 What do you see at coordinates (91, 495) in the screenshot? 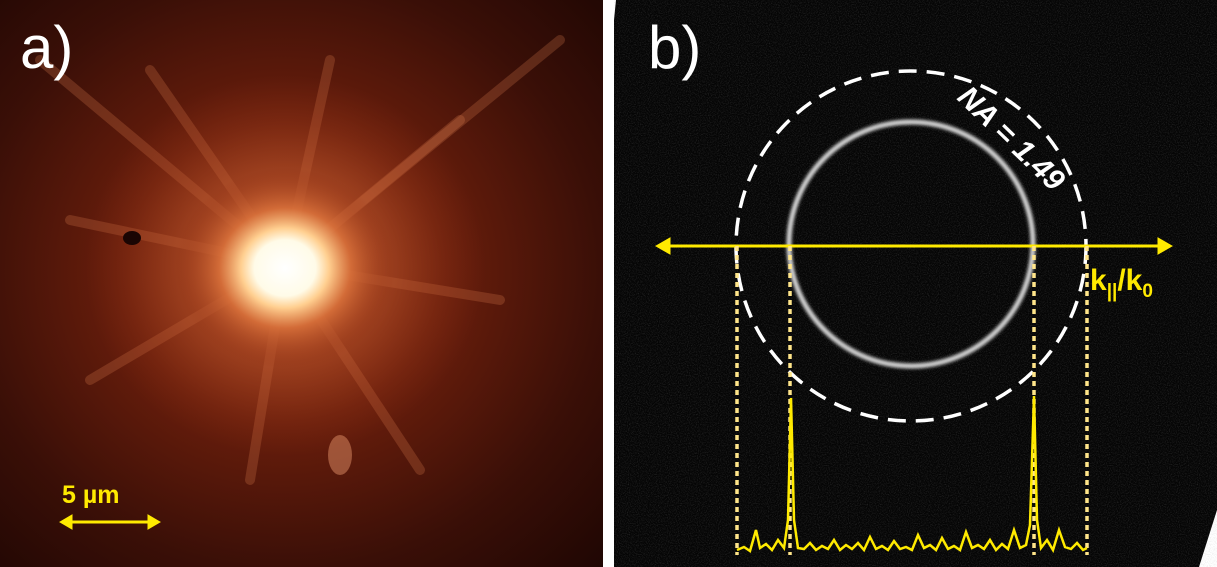
I see `scale-bar-label: 5 µm` at bounding box center [91, 495].